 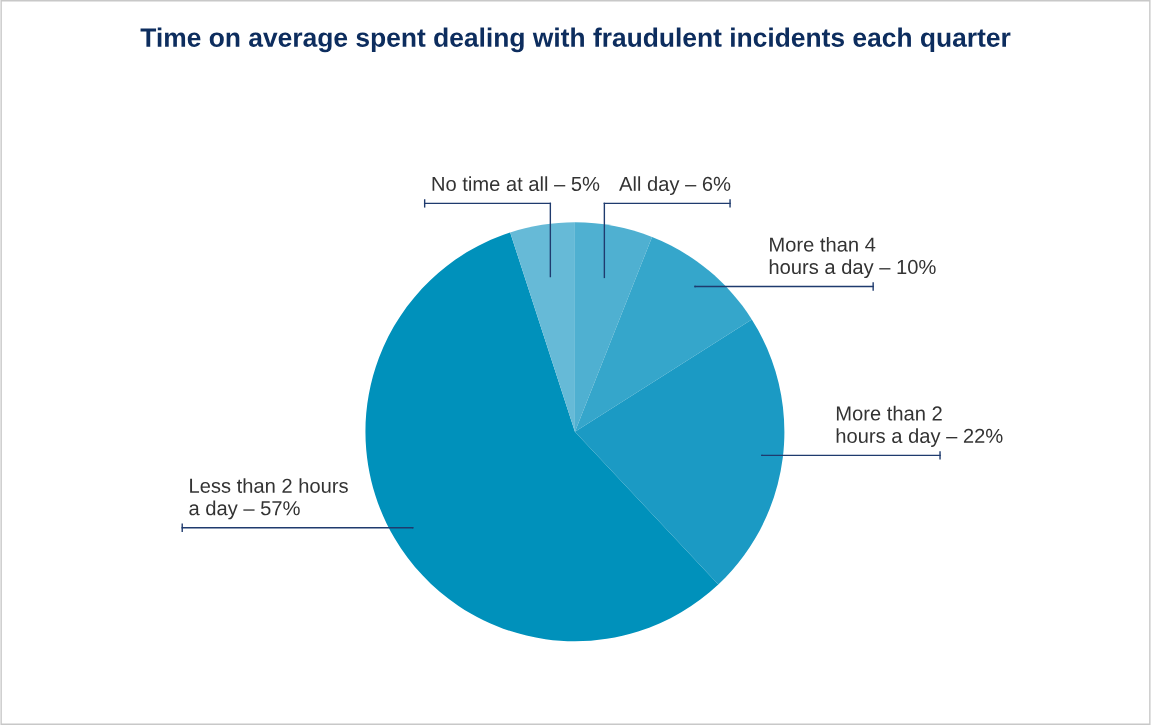 I want to click on slice-label: More than 2 hours a day – 22%, so click(x=919, y=426).